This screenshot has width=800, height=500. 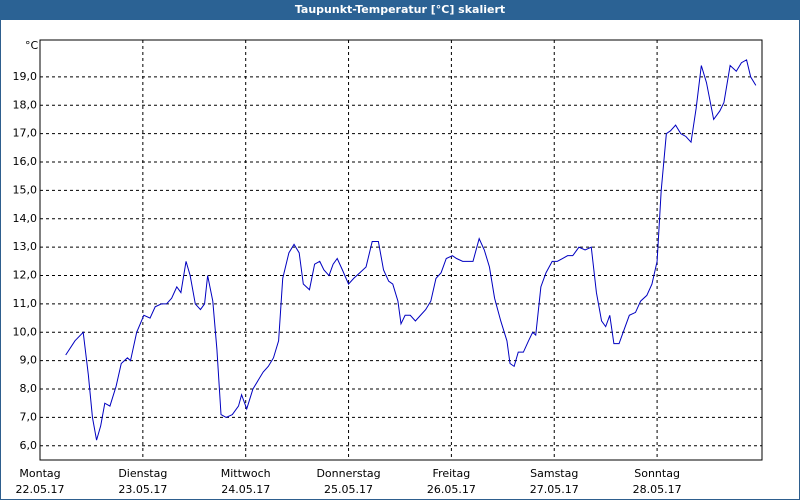 What do you see at coordinates (25, 189) in the screenshot?
I see `y-tick-label: 15,0` at bounding box center [25, 189].